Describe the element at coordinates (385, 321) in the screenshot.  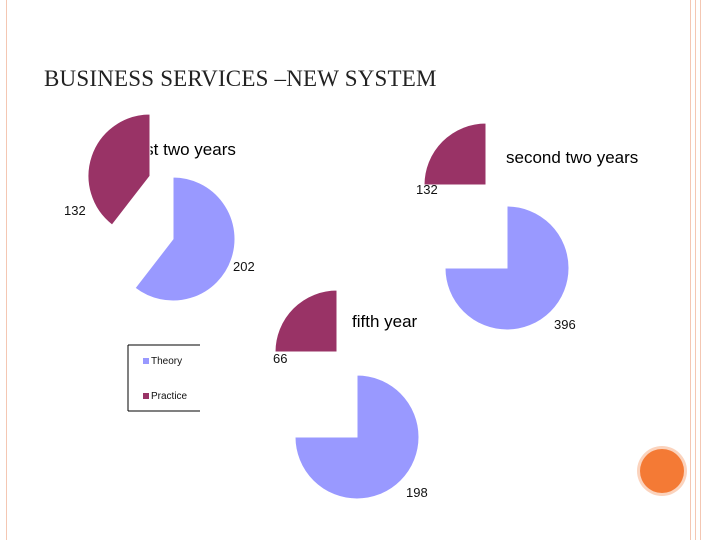
I see `chart-title: fifth year` at that location.